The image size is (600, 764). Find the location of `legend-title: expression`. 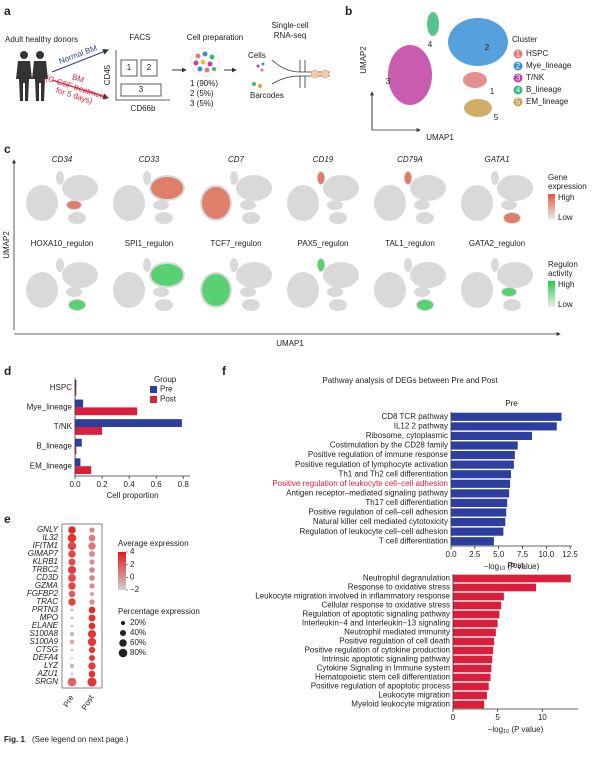

legend-title: expression is located at coordinates (567, 186).